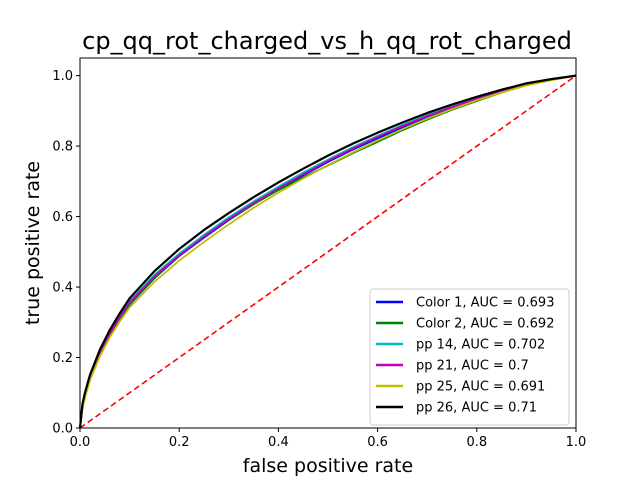 Image resolution: width=640 pixels, height=480 pixels. Describe the element at coordinates (576, 442) in the screenshot. I see `x-tick-label: 1.0` at that location.